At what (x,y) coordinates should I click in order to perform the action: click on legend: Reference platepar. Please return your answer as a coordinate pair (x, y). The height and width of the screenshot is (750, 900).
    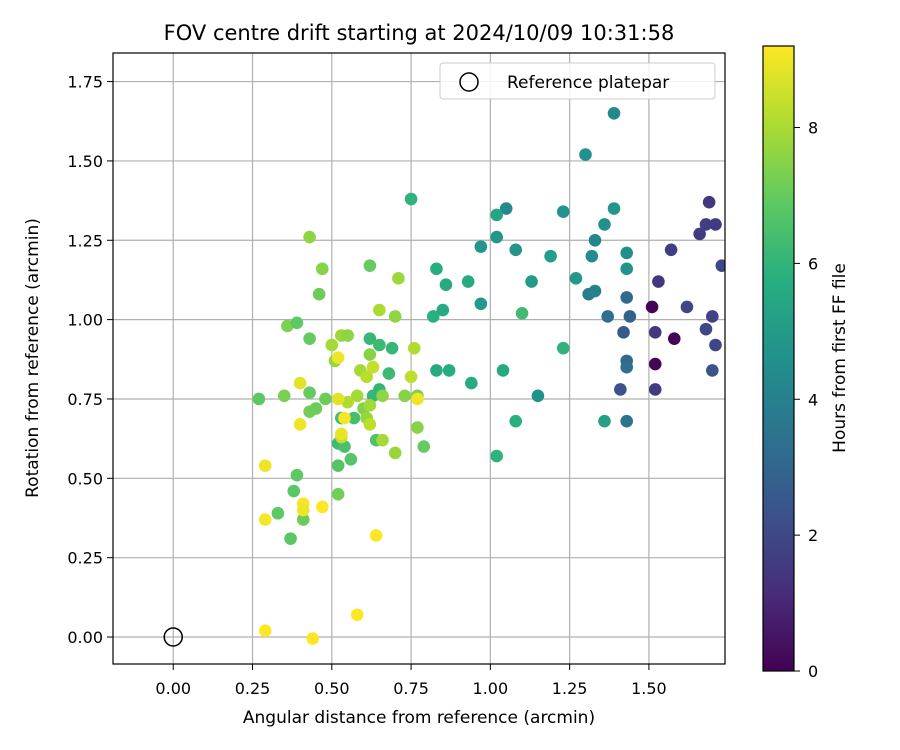
    Looking at the image, I should click on (577, 81).